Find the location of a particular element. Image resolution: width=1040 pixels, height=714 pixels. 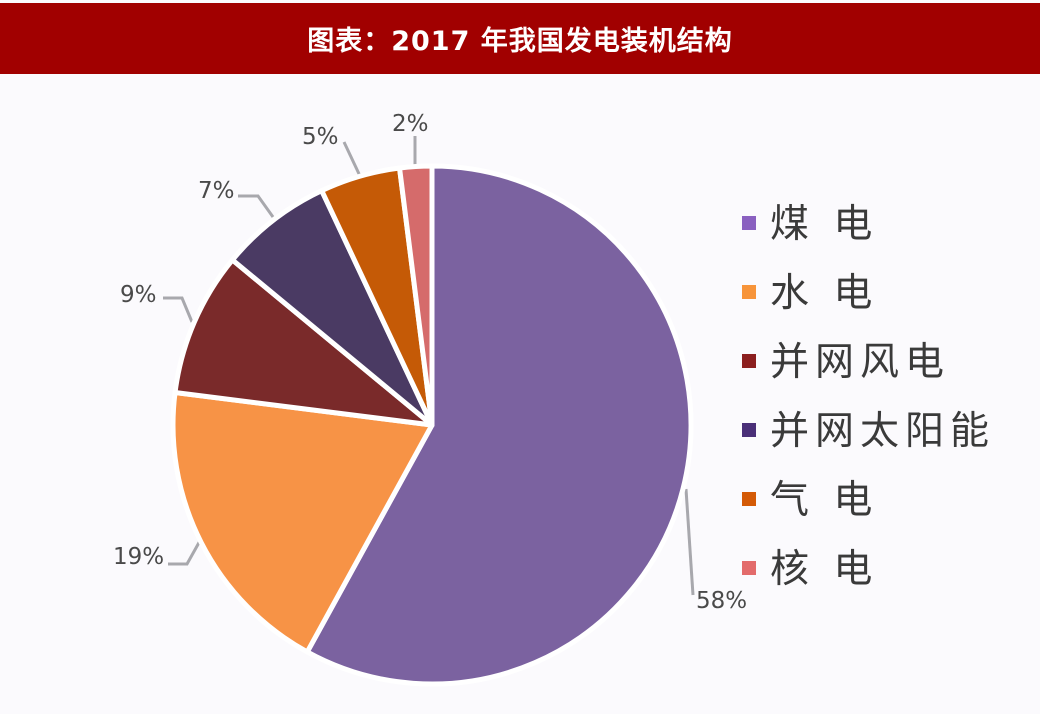

legend-item: 并网风电 is located at coordinates (868, 358).